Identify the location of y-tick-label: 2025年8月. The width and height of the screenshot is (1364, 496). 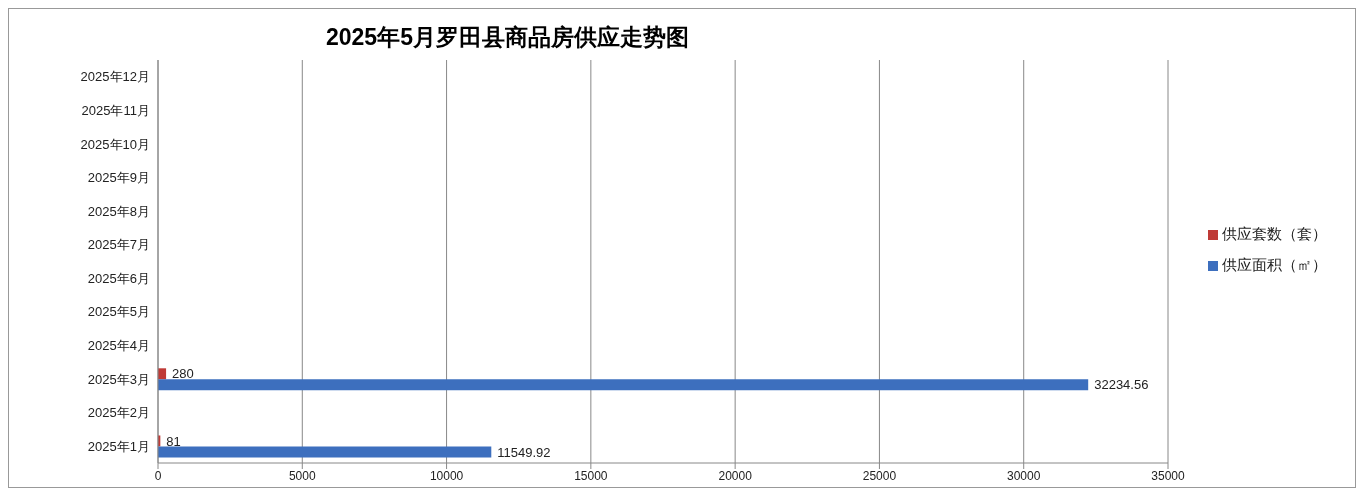
(118, 211).